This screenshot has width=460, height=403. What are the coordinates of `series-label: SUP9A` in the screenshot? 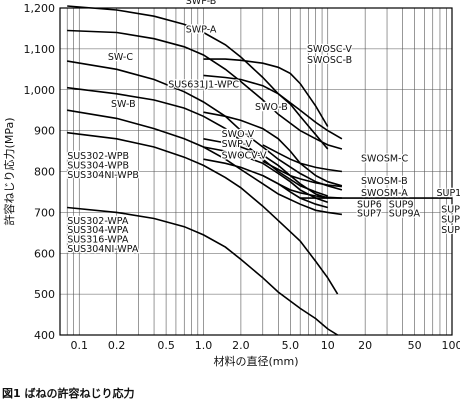 It's located at (405, 213).